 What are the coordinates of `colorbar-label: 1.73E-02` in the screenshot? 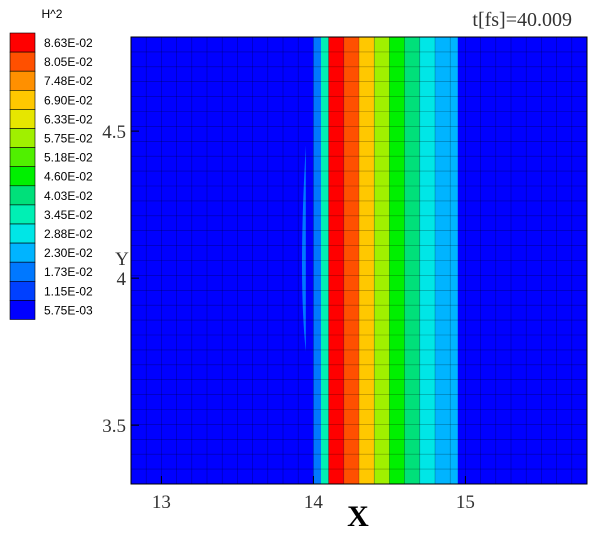 It's located at (68, 272).